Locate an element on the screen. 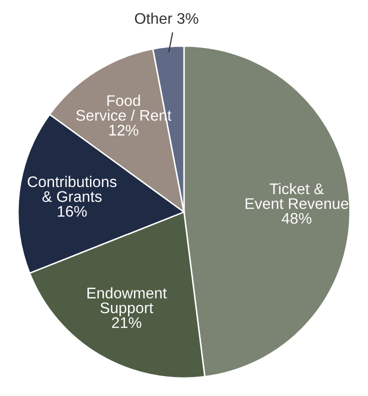  slice-label: Contributions & Grants is located at coordinates (72, 189).